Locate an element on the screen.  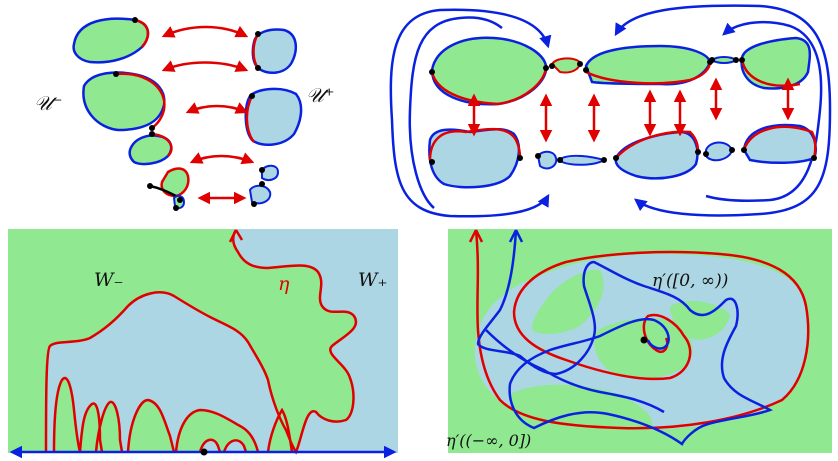
inner-loop-right is located at coordinates (764, 112).